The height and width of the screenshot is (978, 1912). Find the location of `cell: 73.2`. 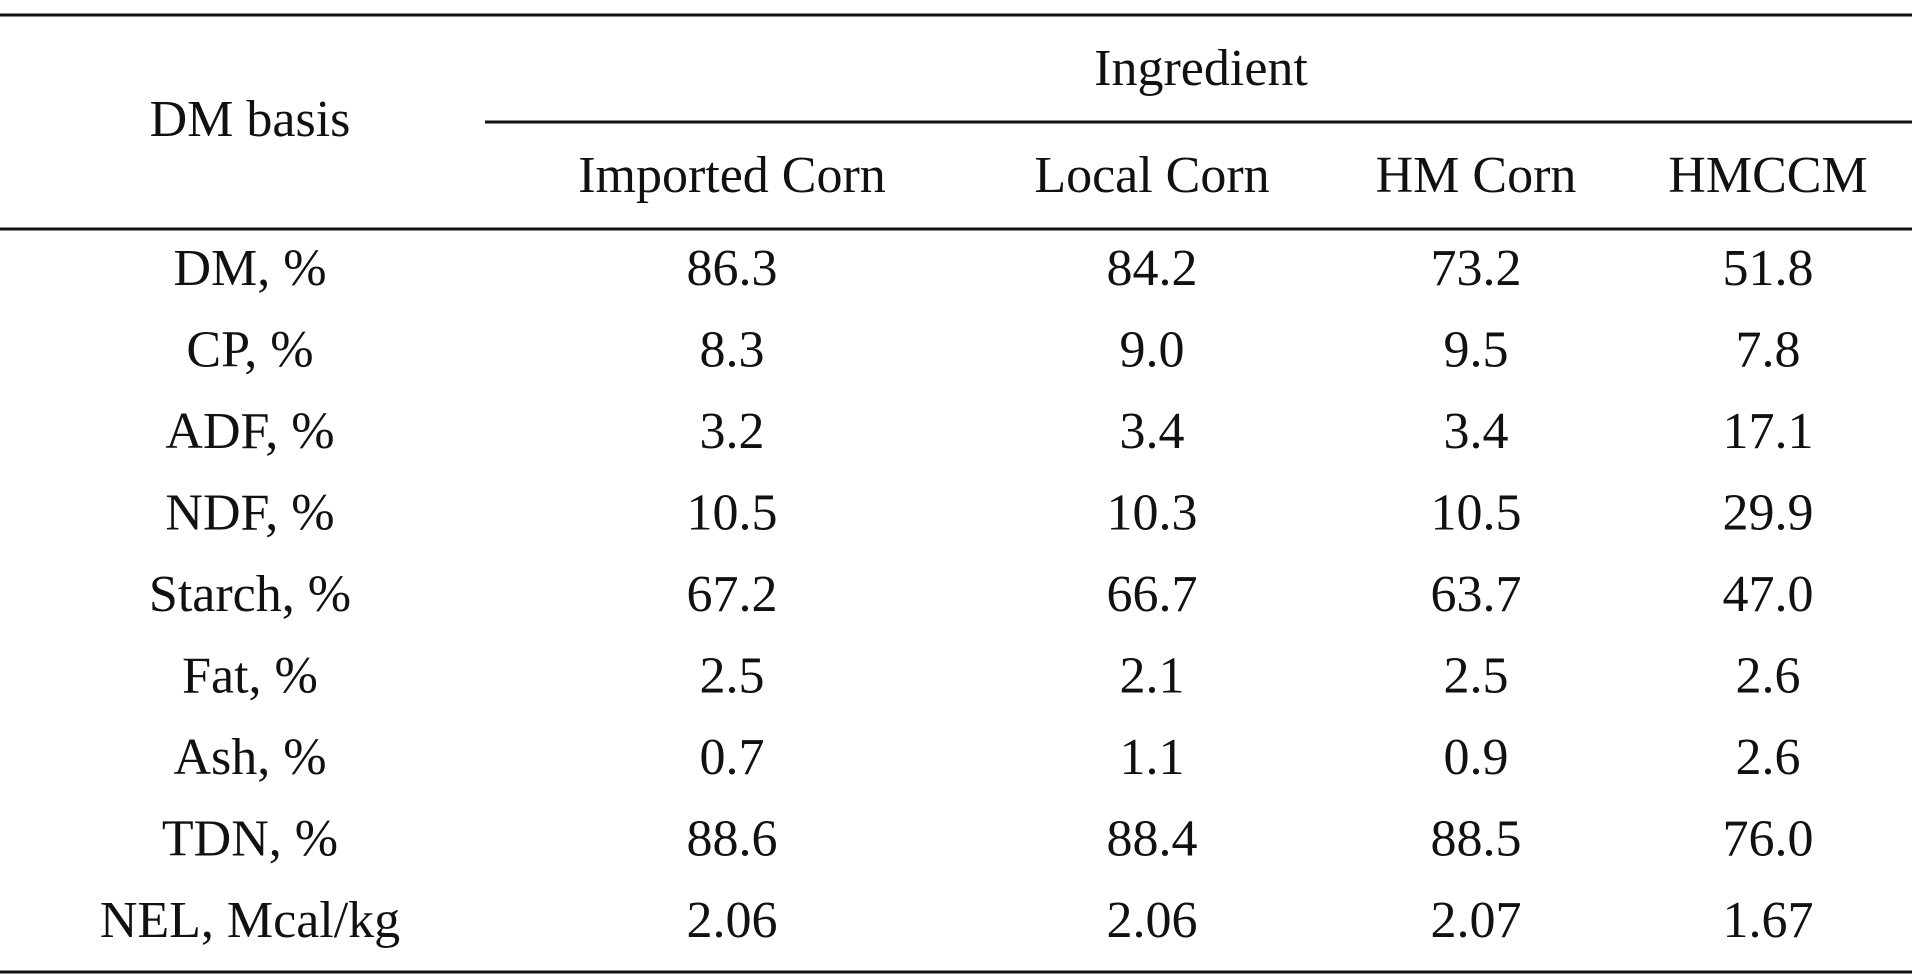

cell: 73.2 is located at coordinates (1476, 268).